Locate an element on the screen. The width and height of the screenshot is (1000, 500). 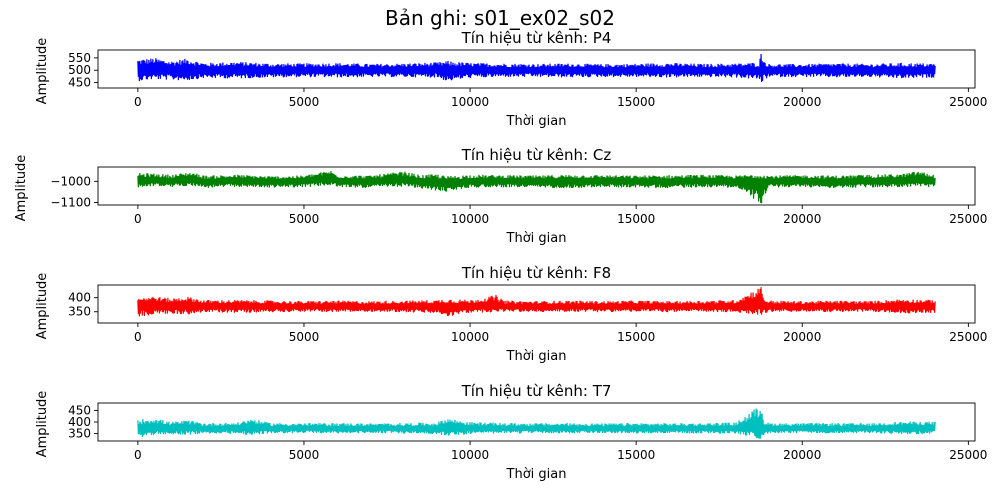
y-tick-label-0-1: 500 is located at coordinates (79, 70).